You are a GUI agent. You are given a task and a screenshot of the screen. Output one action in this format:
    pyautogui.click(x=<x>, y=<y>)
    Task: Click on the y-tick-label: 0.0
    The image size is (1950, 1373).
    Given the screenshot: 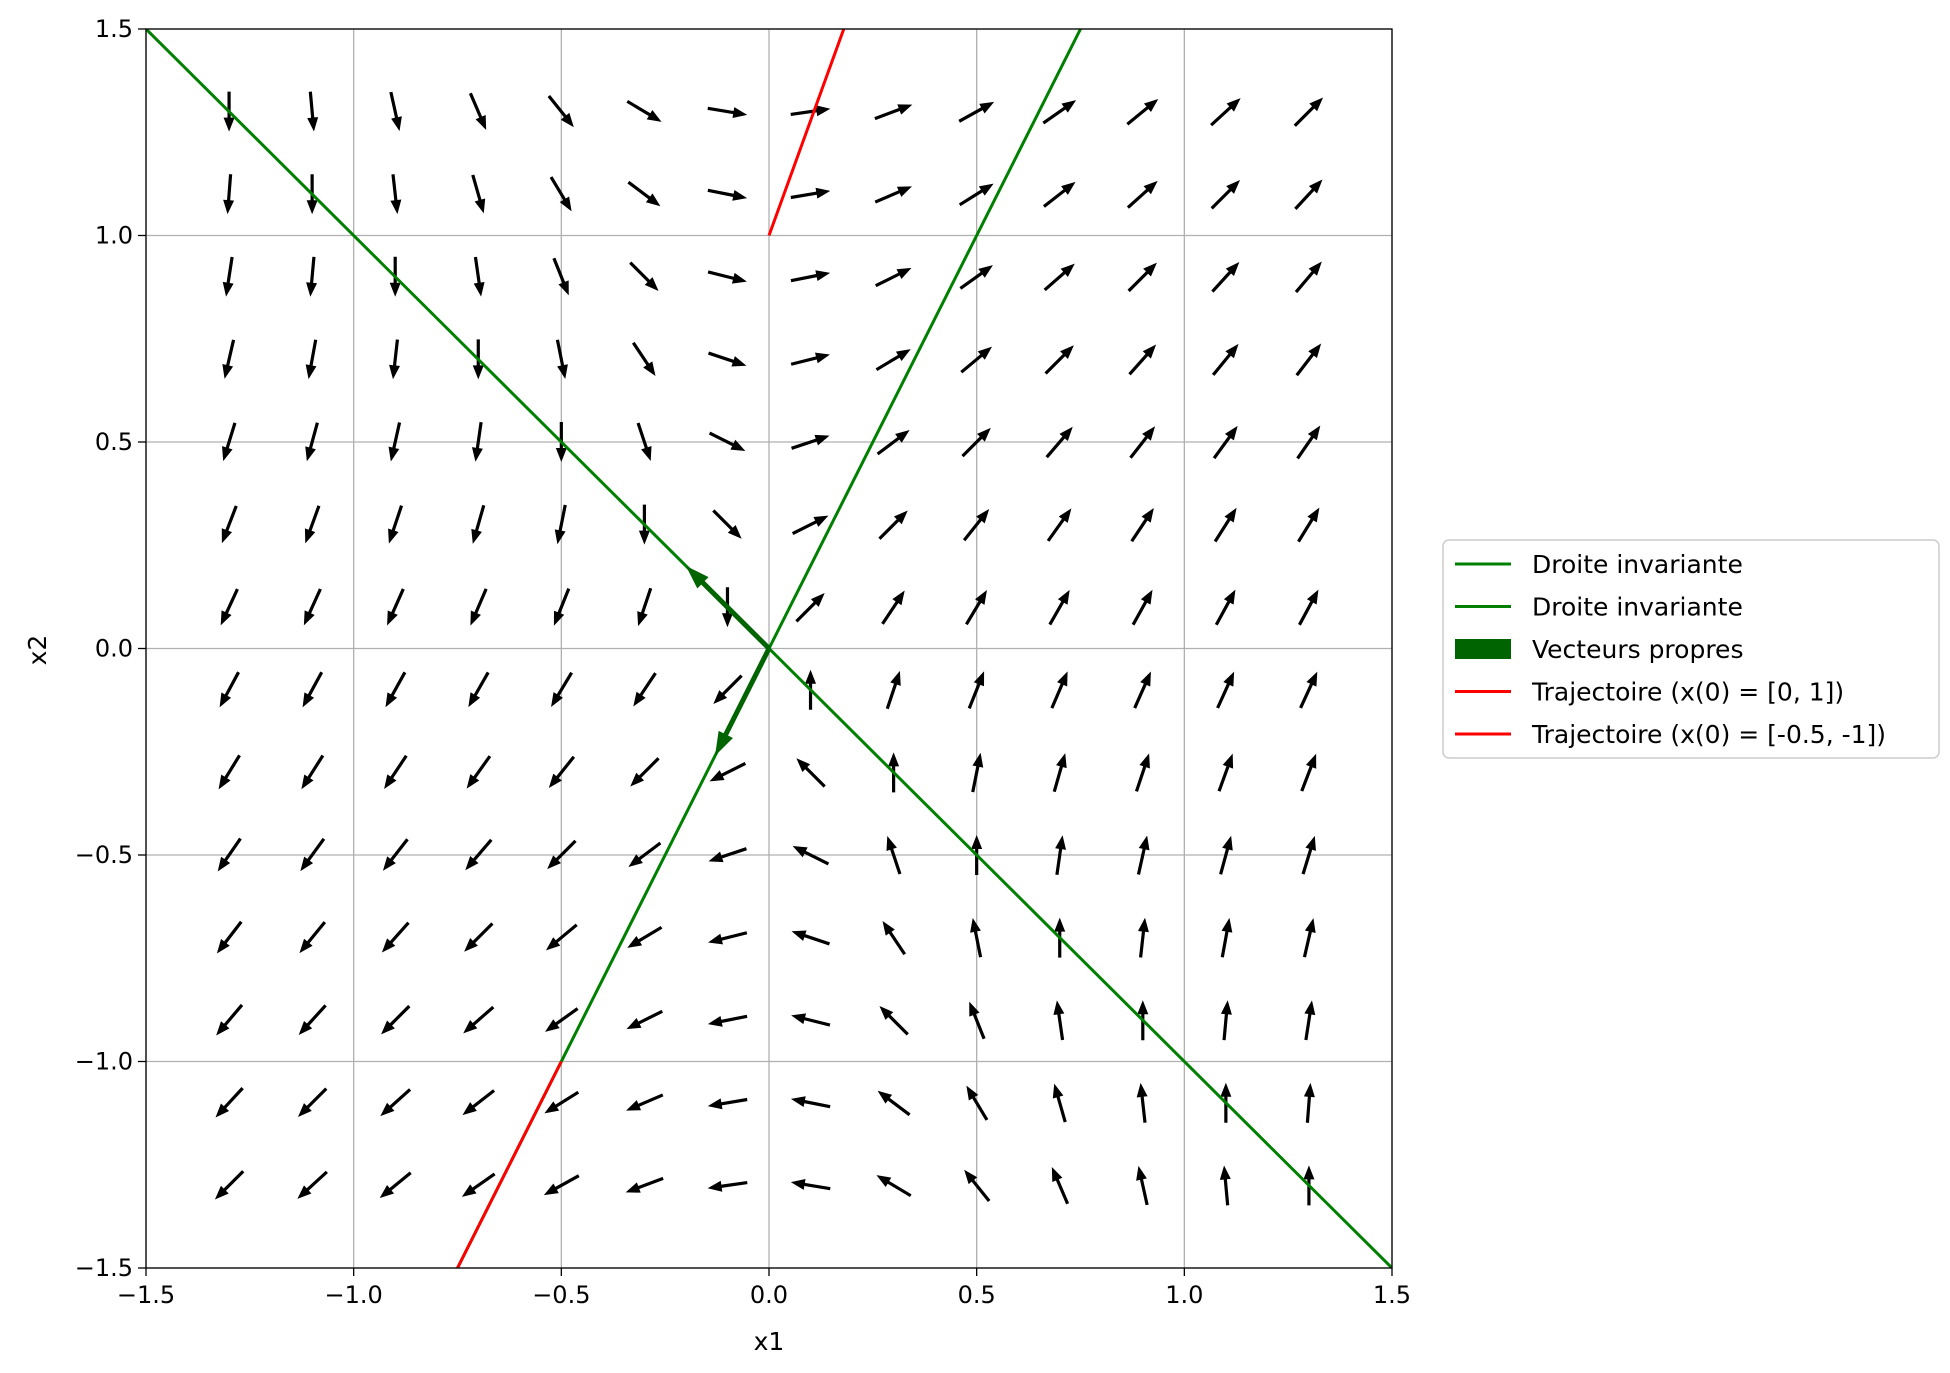 What is the action you would take?
    pyautogui.click(x=114, y=649)
    